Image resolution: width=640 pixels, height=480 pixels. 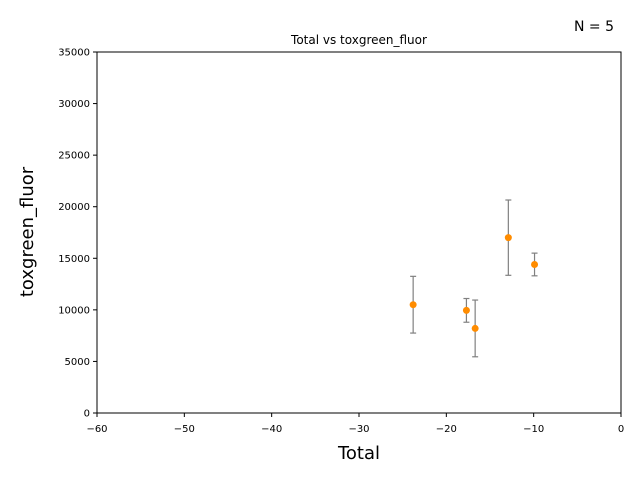 What do you see at coordinates (77, 362) in the screenshot?
I see `y-tick-label: 5000` at bounding box center [77, 362].